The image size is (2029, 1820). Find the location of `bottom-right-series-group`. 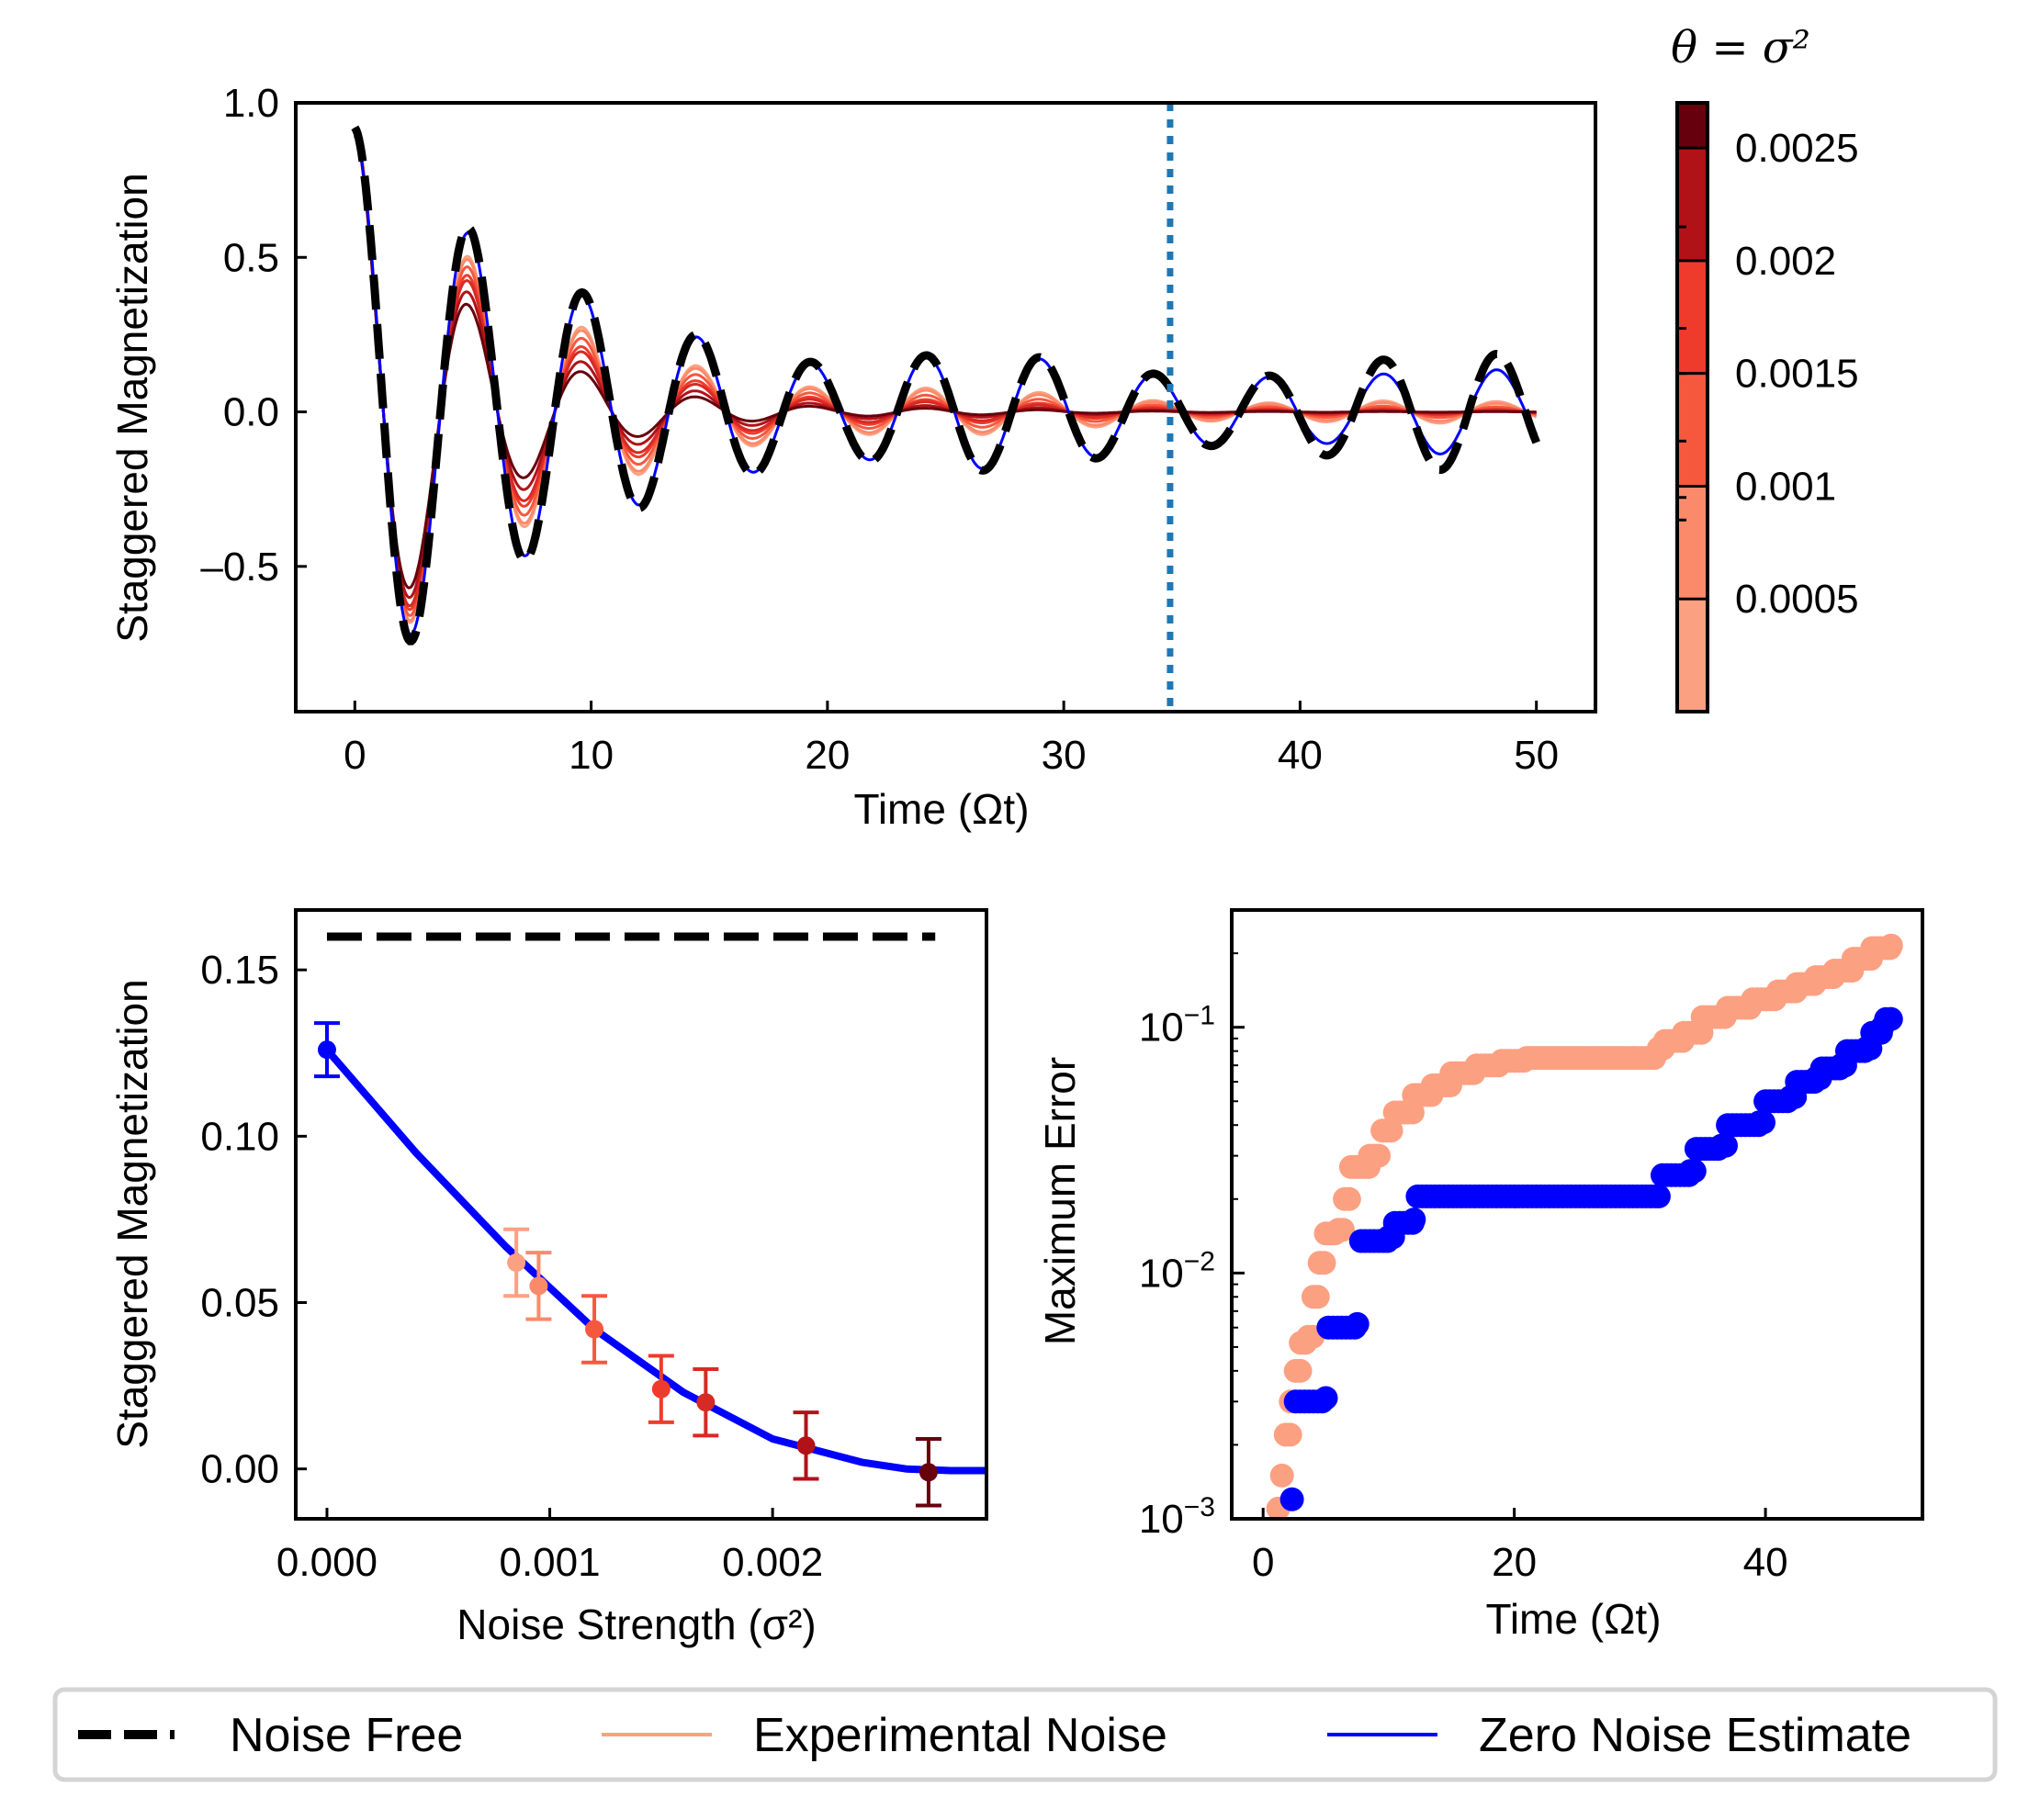

bottom-right-series-group is located at coordinates (1584, 1226).